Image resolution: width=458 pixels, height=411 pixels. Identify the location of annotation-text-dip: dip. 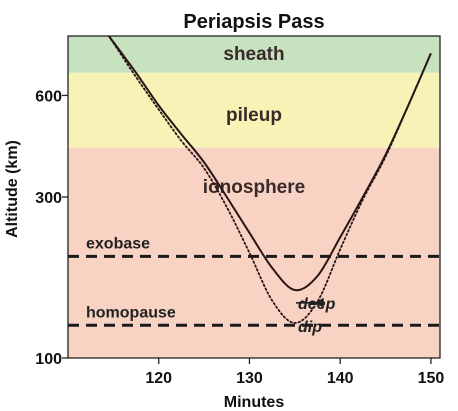
(310, 327).